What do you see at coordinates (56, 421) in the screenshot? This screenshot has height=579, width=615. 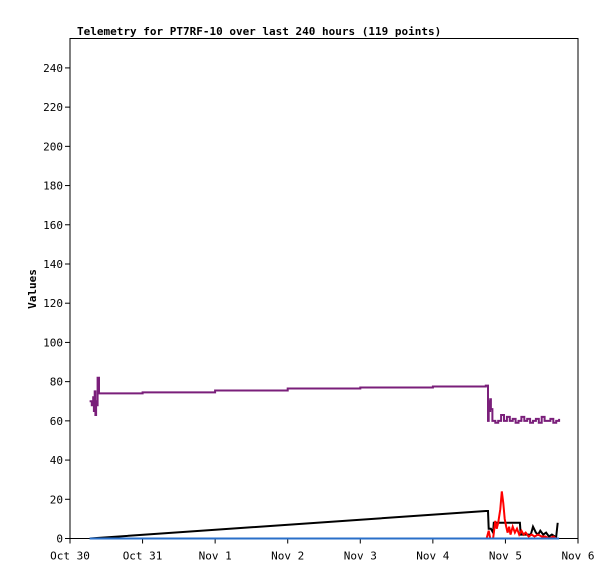 I see `y-tick-label: 60` at bounding box center [56, 421].